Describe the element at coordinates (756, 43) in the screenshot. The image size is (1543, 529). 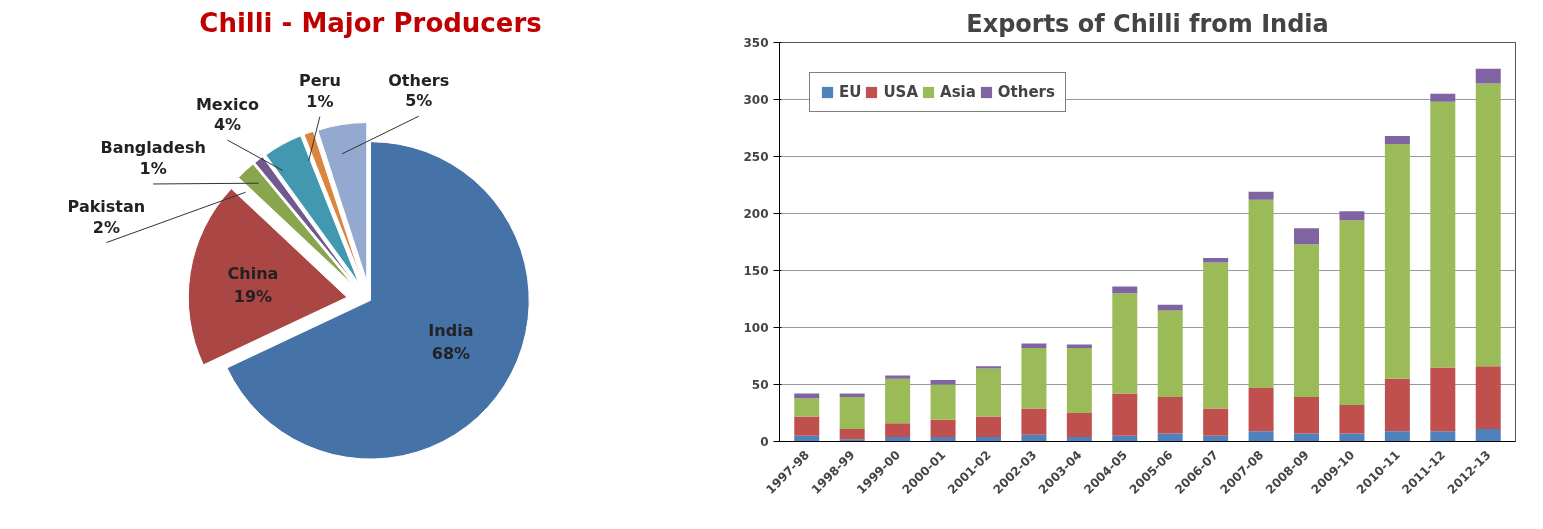
I see `y-tick-label: 350` at that location.